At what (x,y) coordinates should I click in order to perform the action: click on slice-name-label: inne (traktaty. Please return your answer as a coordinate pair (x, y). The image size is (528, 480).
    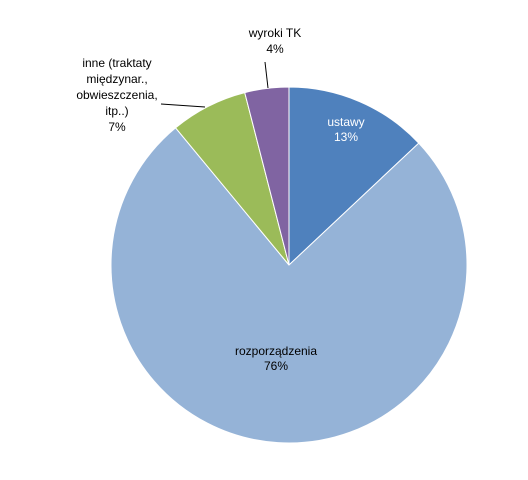
    Looking at the image, I should click on (116, 63).